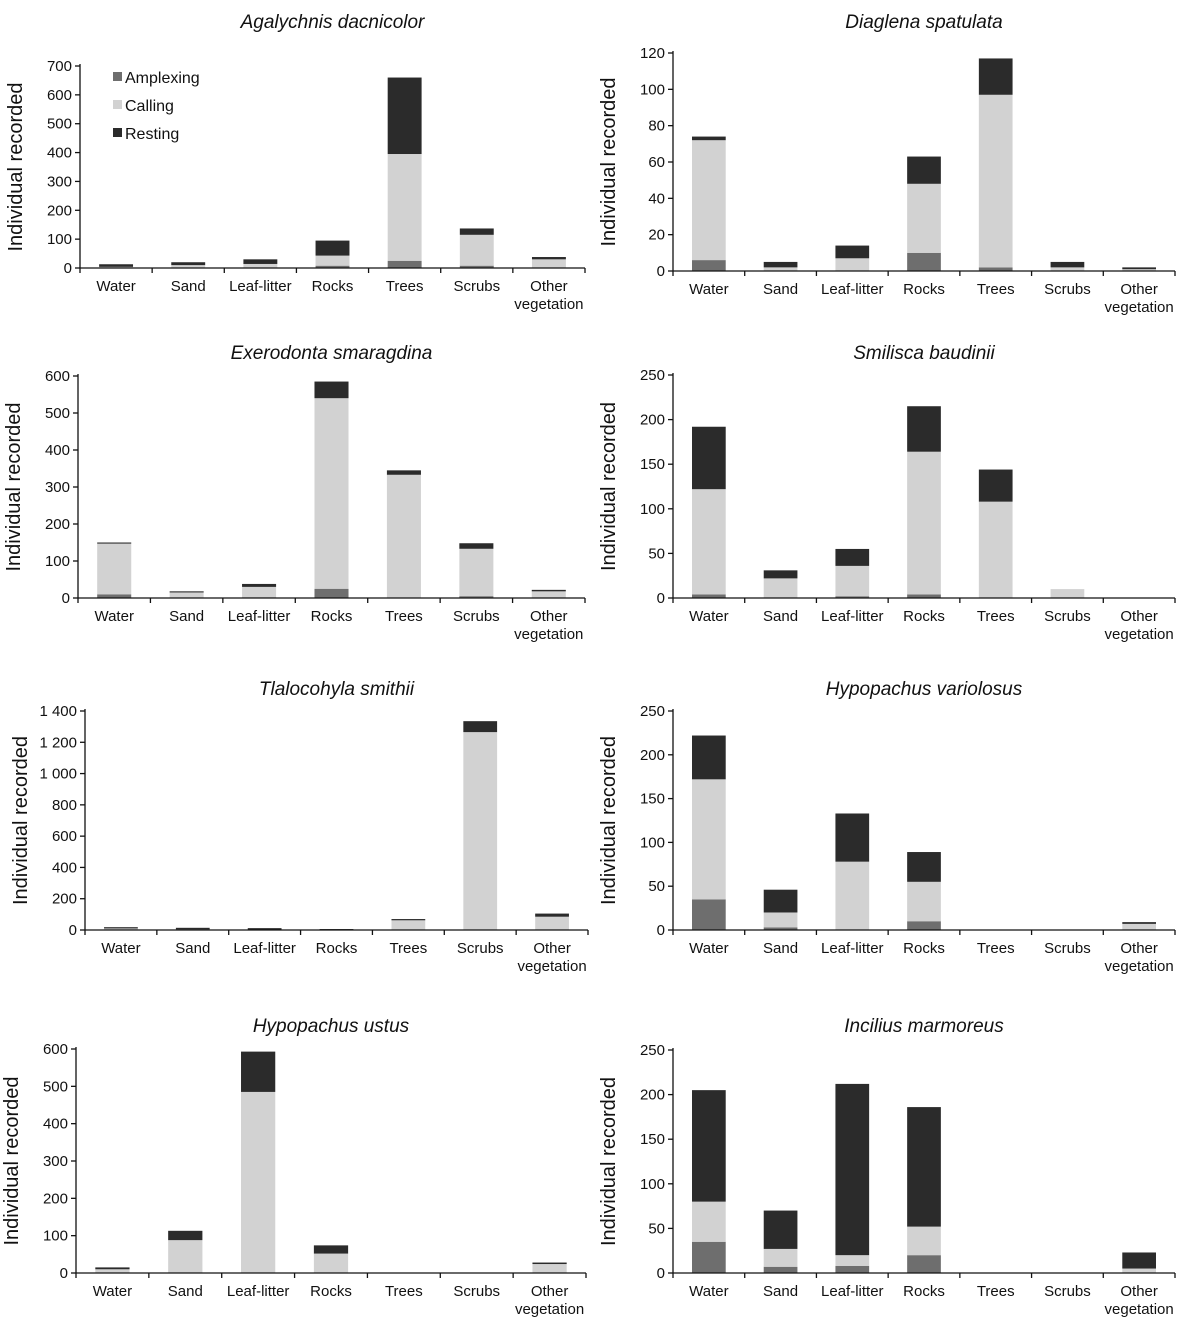 This screenshot has height=1334, width=1189. I want to click on legend-swatch-resting, so click(117, 132).